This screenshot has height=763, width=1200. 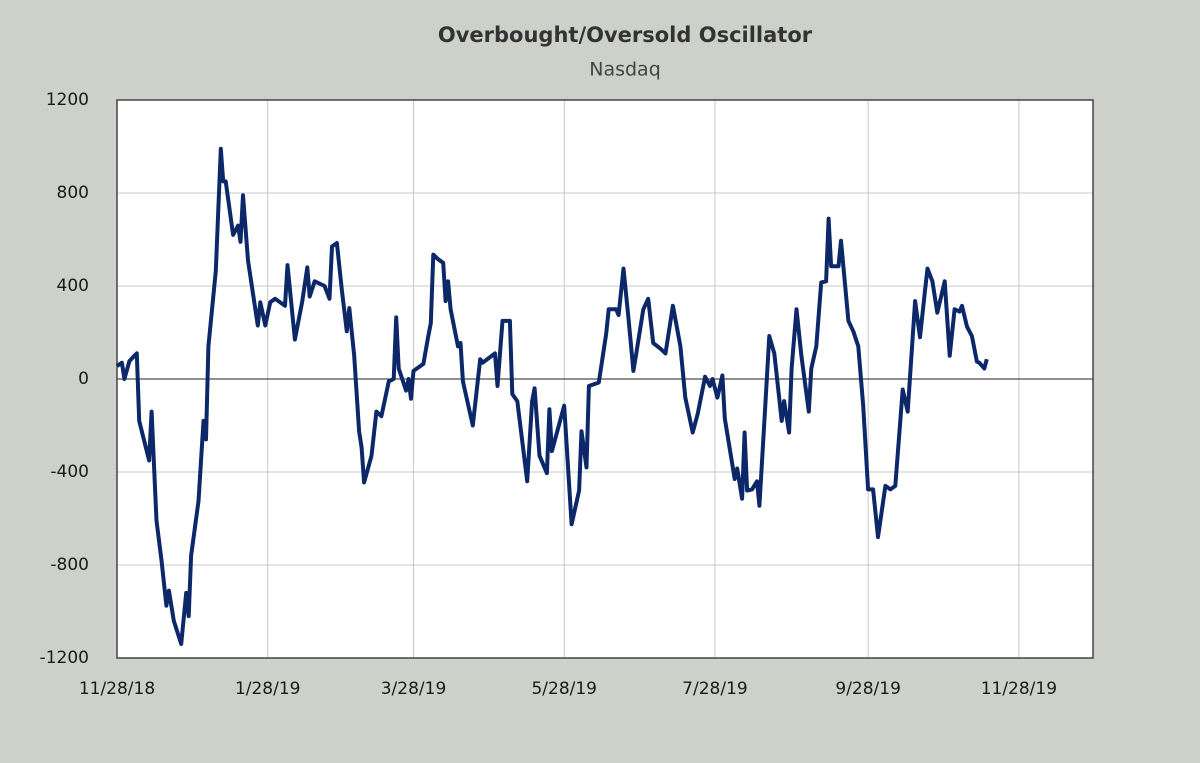 I want to click on x-tick-label: 11/28/18, so click(x=117, y=689).